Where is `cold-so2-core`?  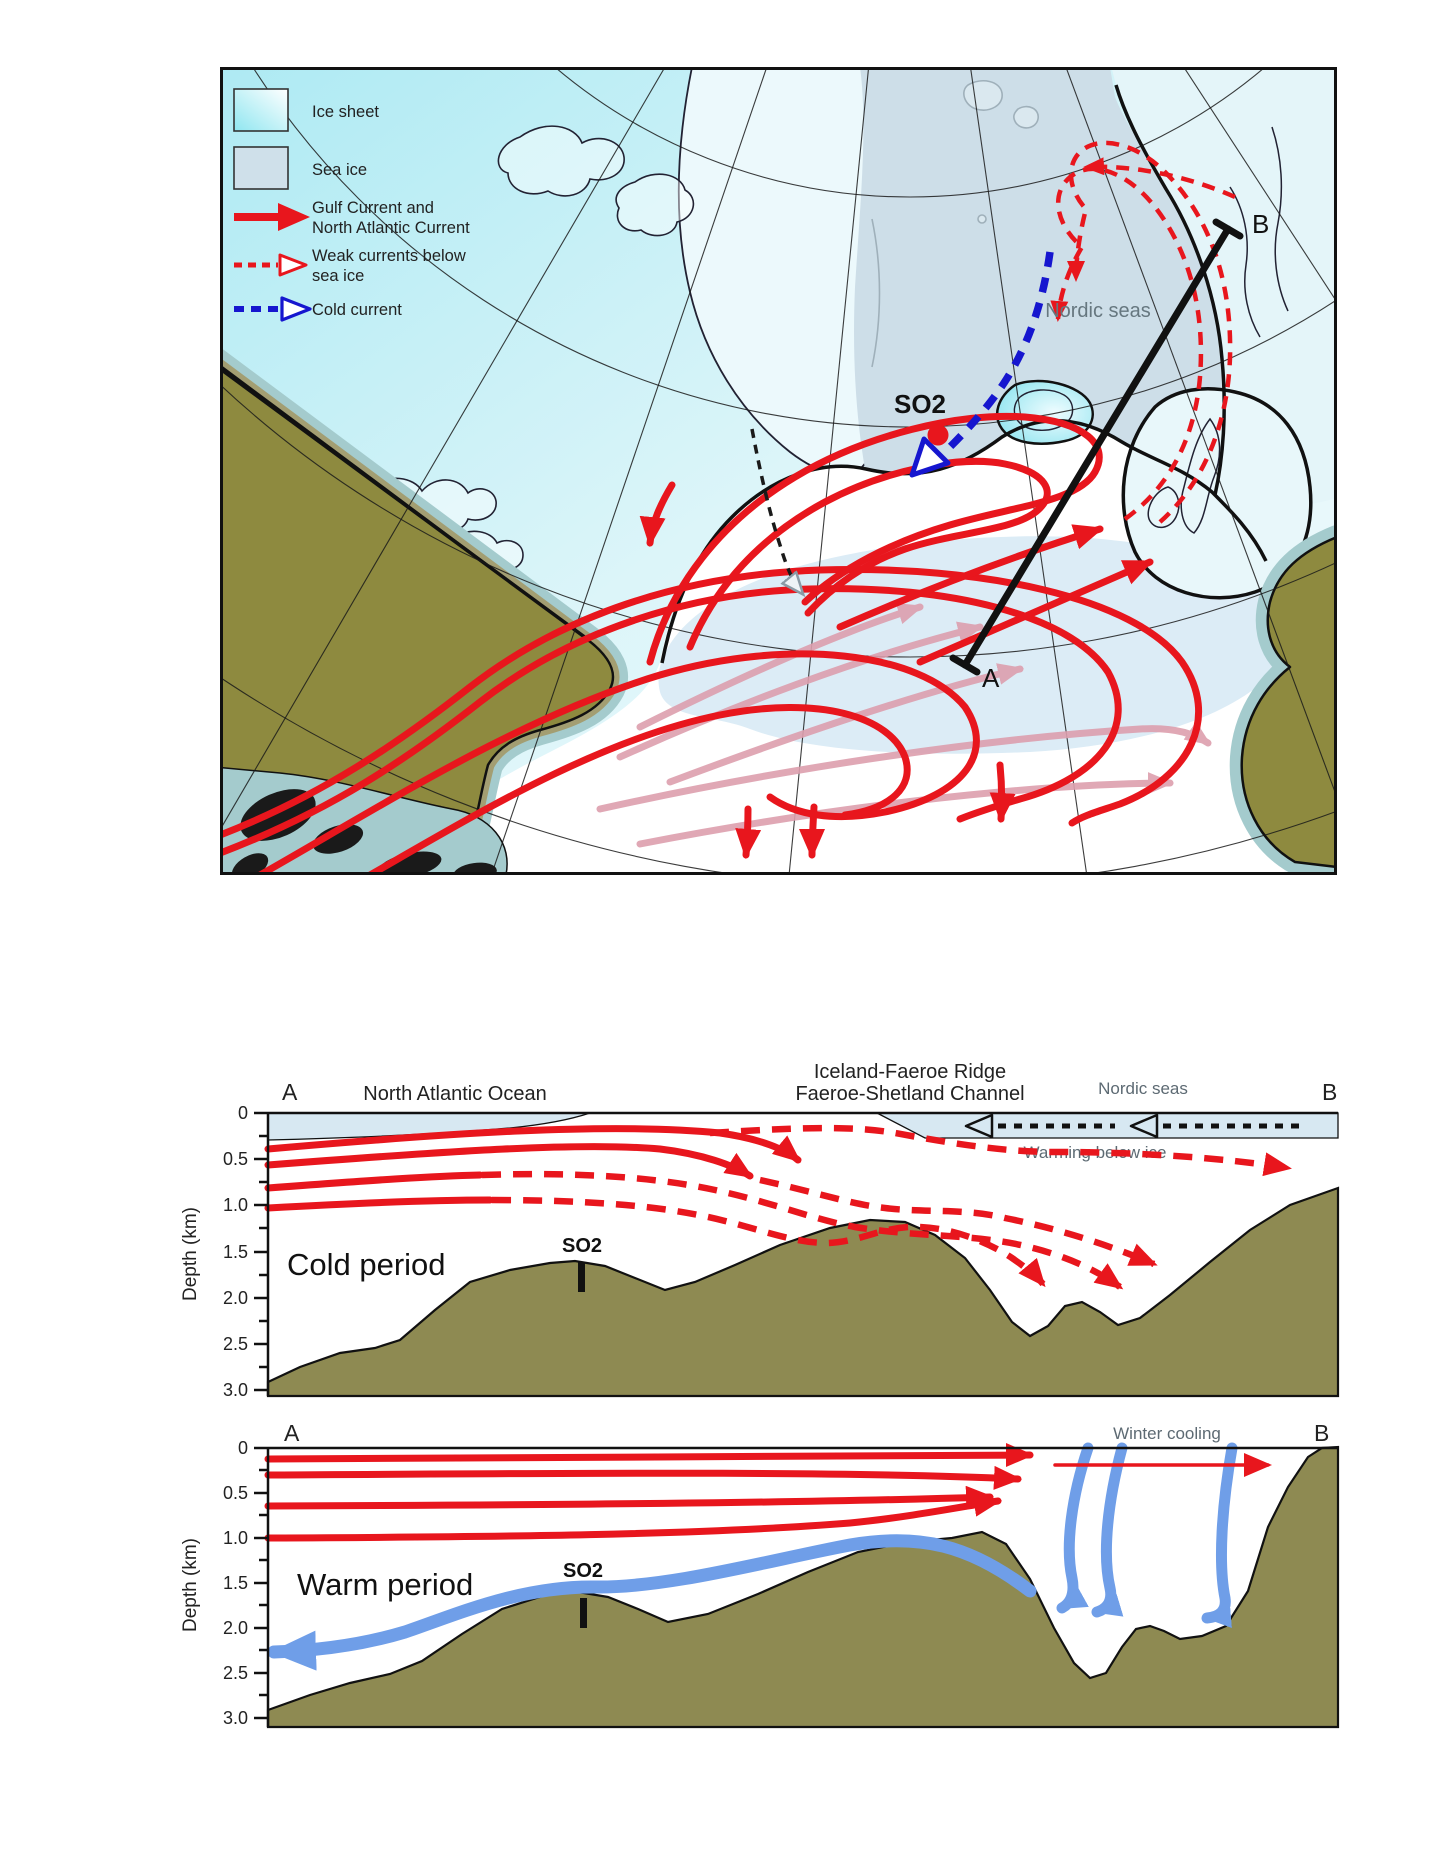
cold-so2-core is located at coordinates (581, 1277).